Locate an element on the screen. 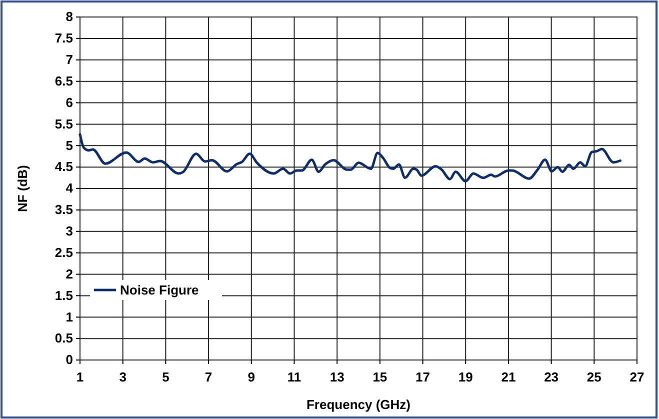 This screenshot has height=419, width=659. x-tick-label: 27 is located at coordinates (637, 376).